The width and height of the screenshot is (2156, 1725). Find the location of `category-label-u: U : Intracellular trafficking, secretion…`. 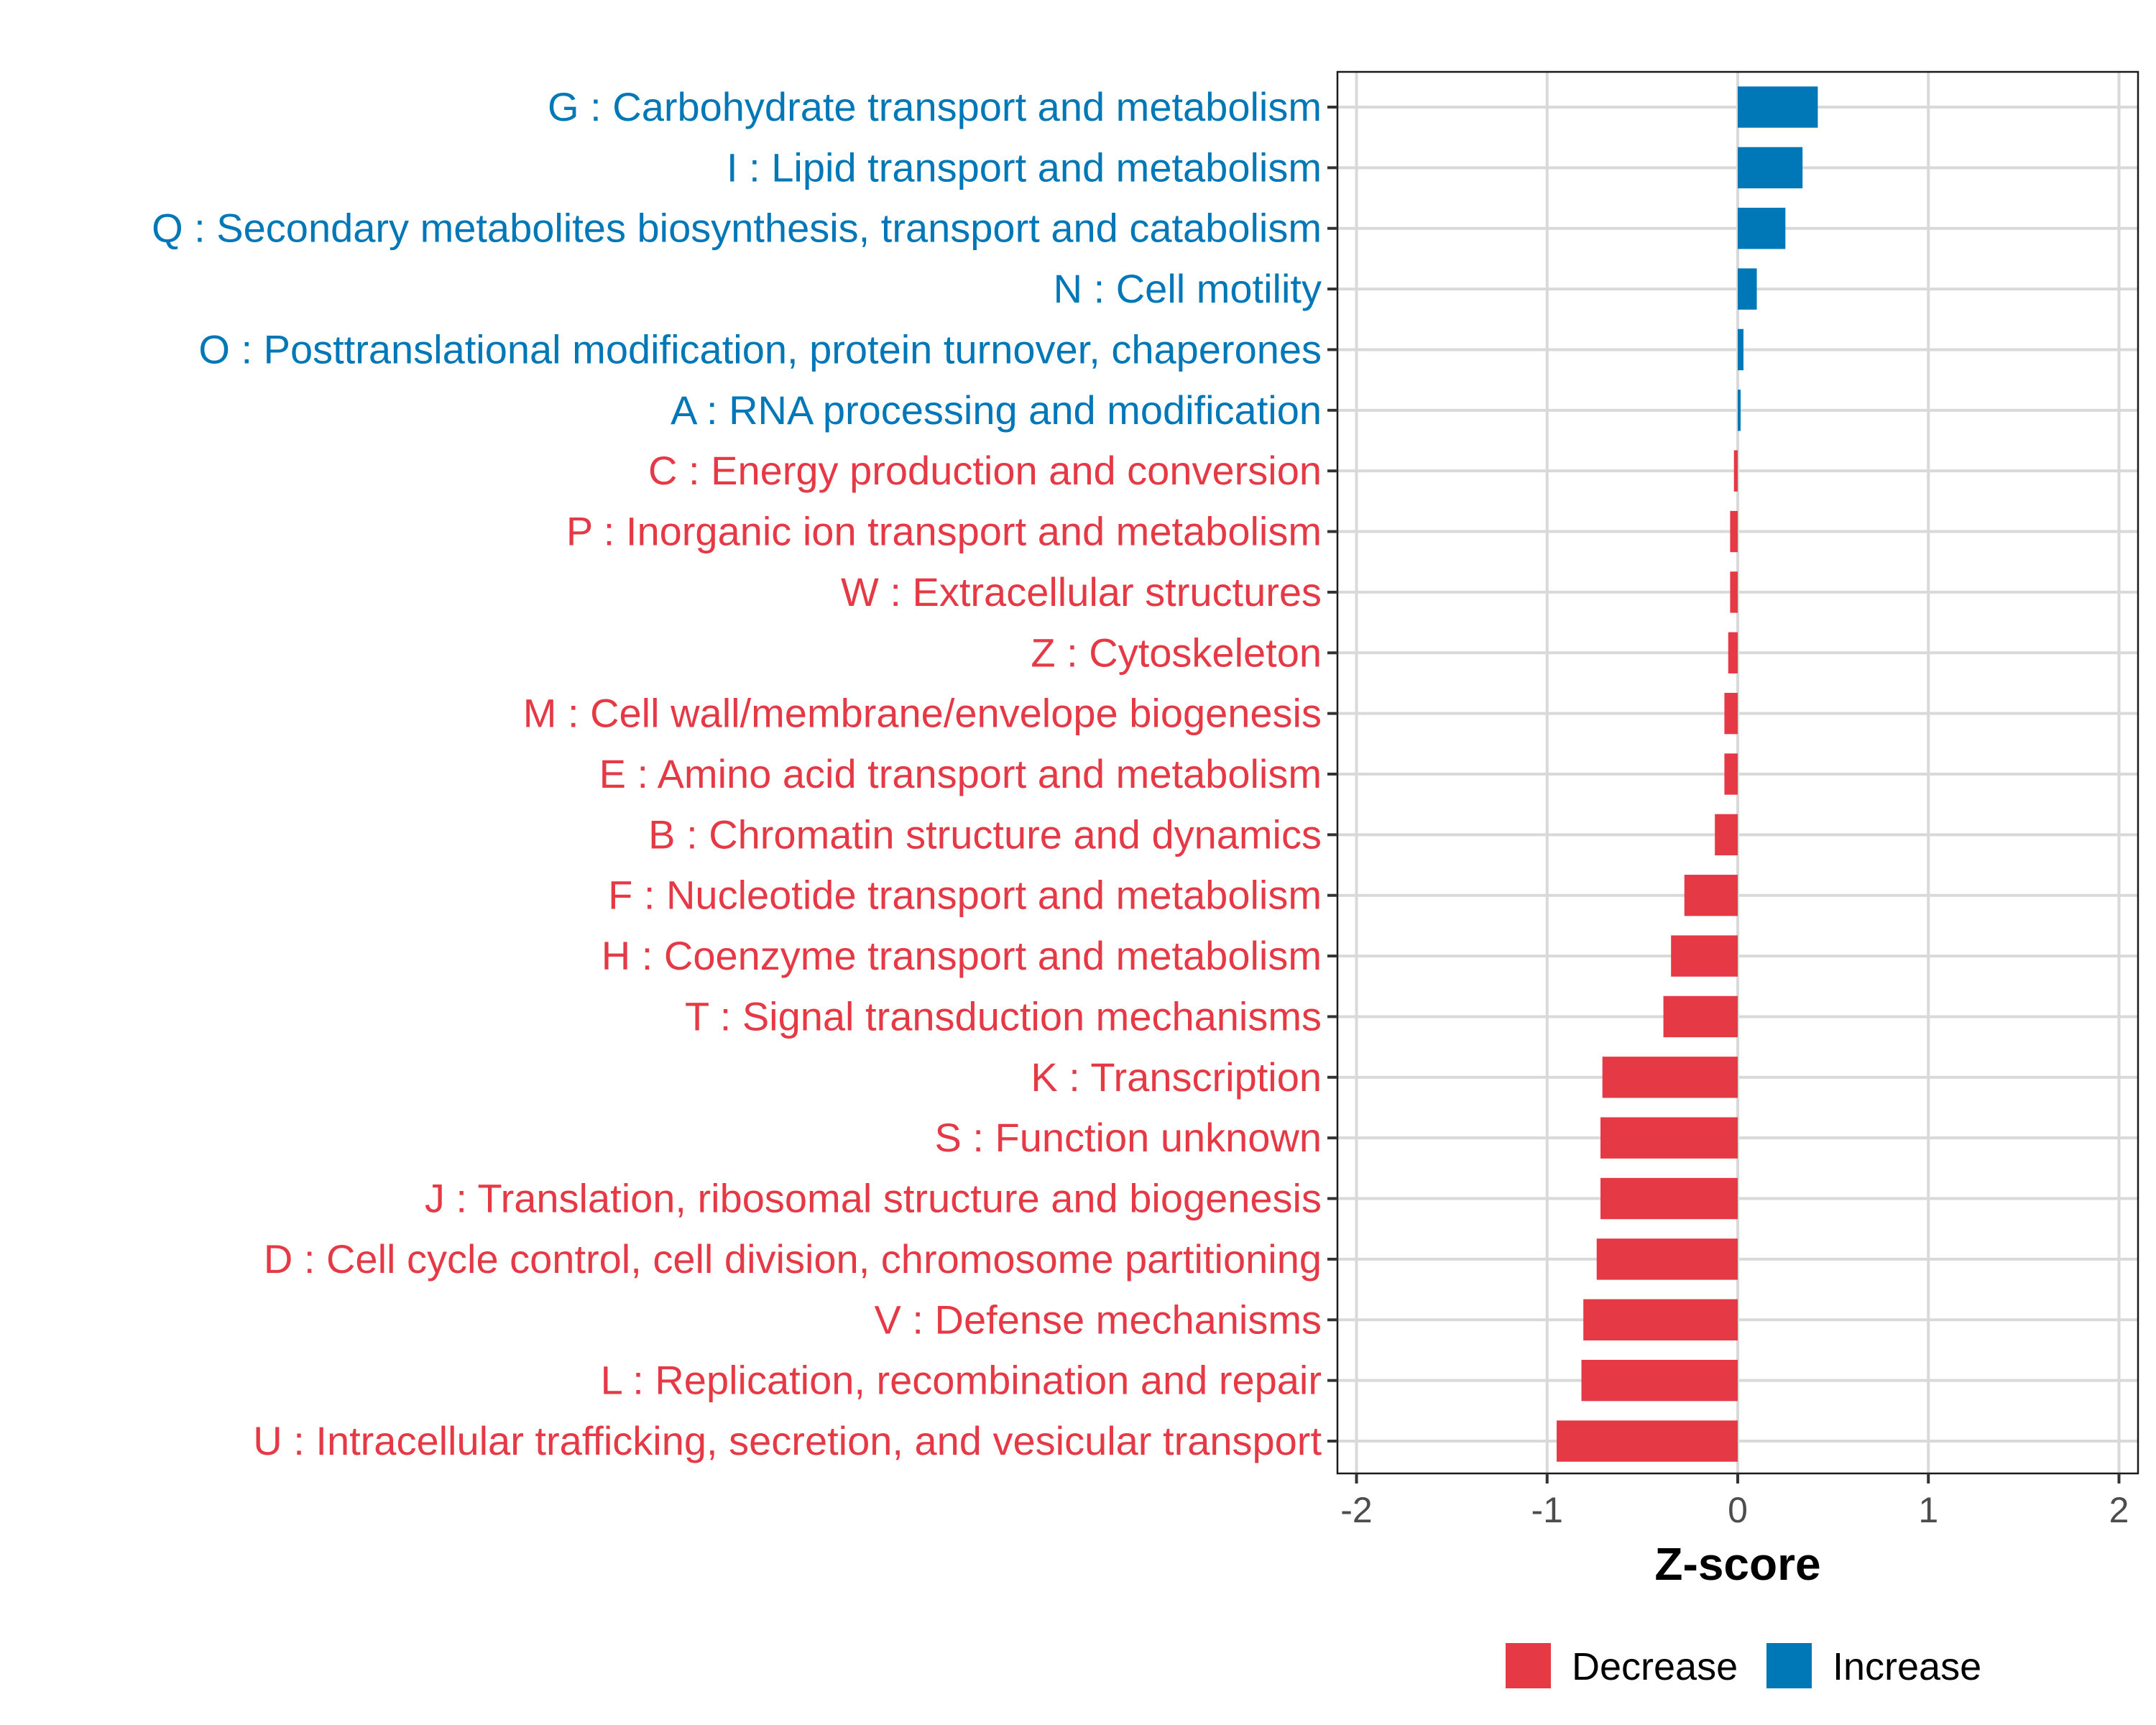

category-label-u: U : Intracellular trafficking, secretion… is located at coordinates (788, 1440).